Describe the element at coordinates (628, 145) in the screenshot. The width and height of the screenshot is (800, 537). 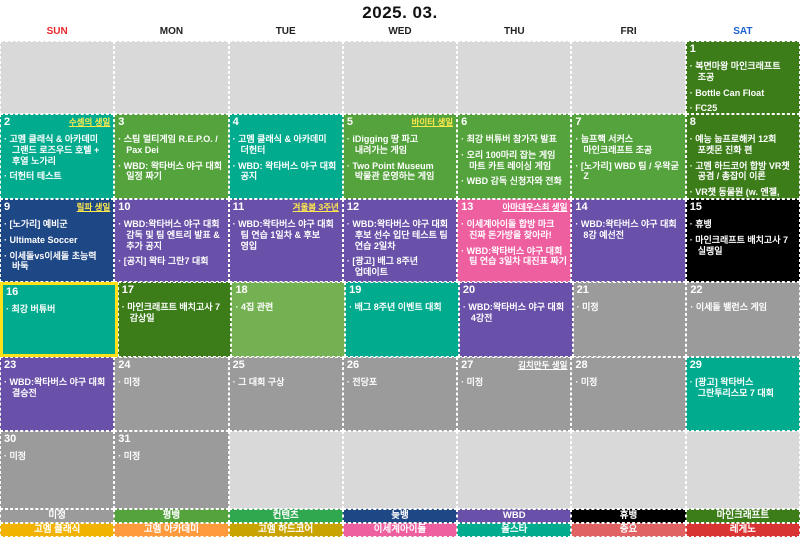
I see `event-item: 눕프핵 서커스 마인크래프트 조공` at that location.